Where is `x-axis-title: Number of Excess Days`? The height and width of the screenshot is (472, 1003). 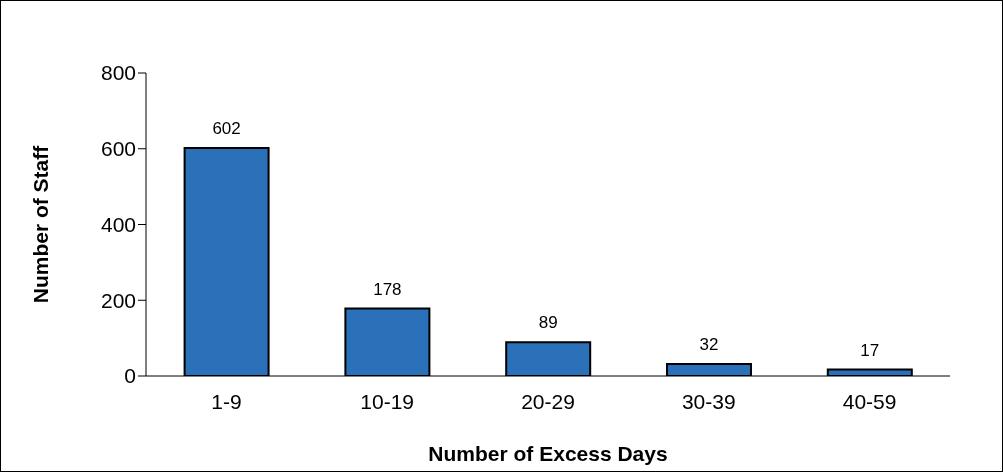 x-axis-title: Number of Excess Days is located at coordinates (548, 453).